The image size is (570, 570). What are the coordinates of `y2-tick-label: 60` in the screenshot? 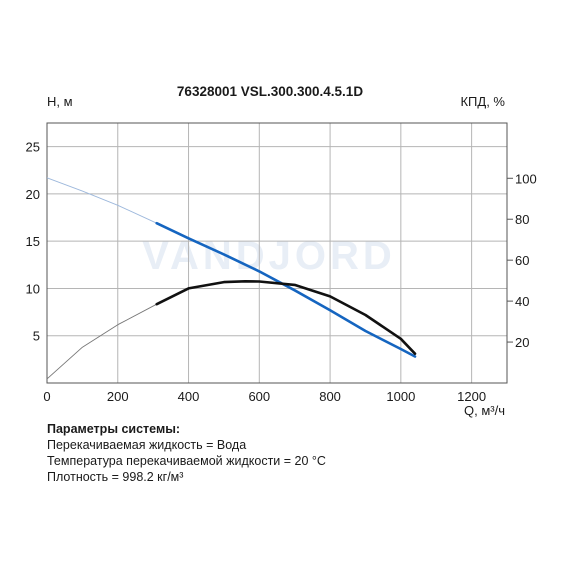 It's located at (522, 260).